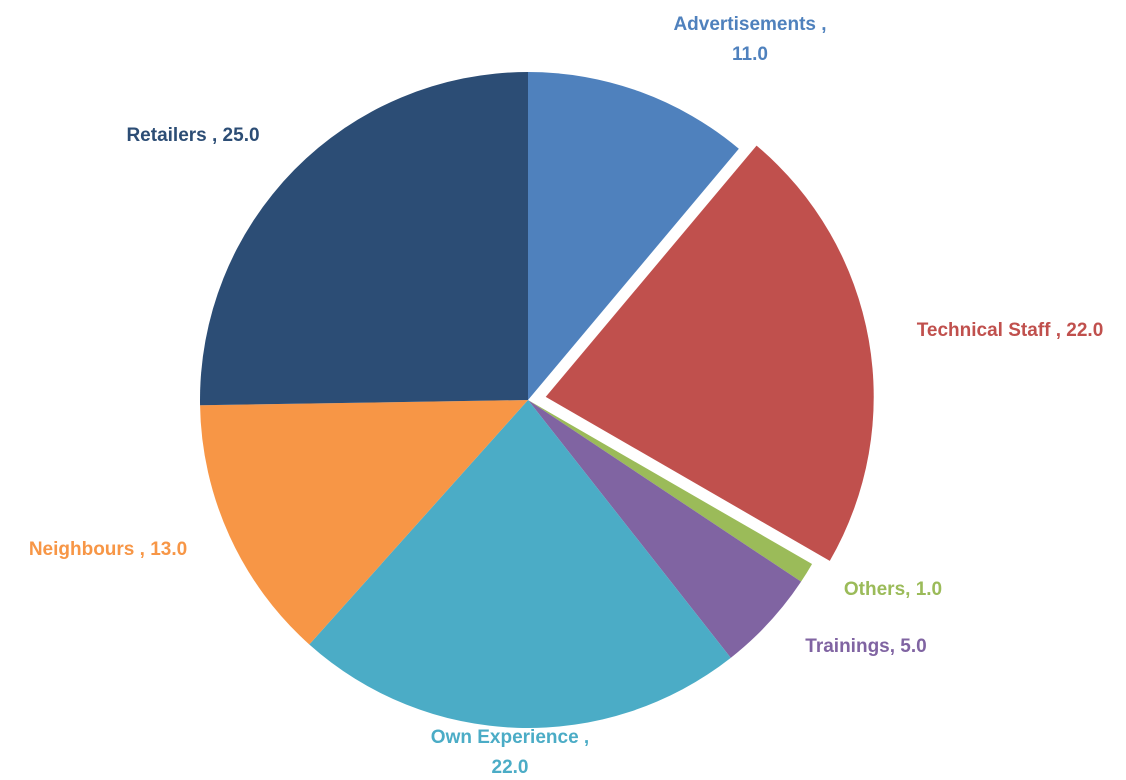 This screenshot has height=780, width=1126. I want to click on data-label-retailers: Retailers , 25.0, so click(192, 135).